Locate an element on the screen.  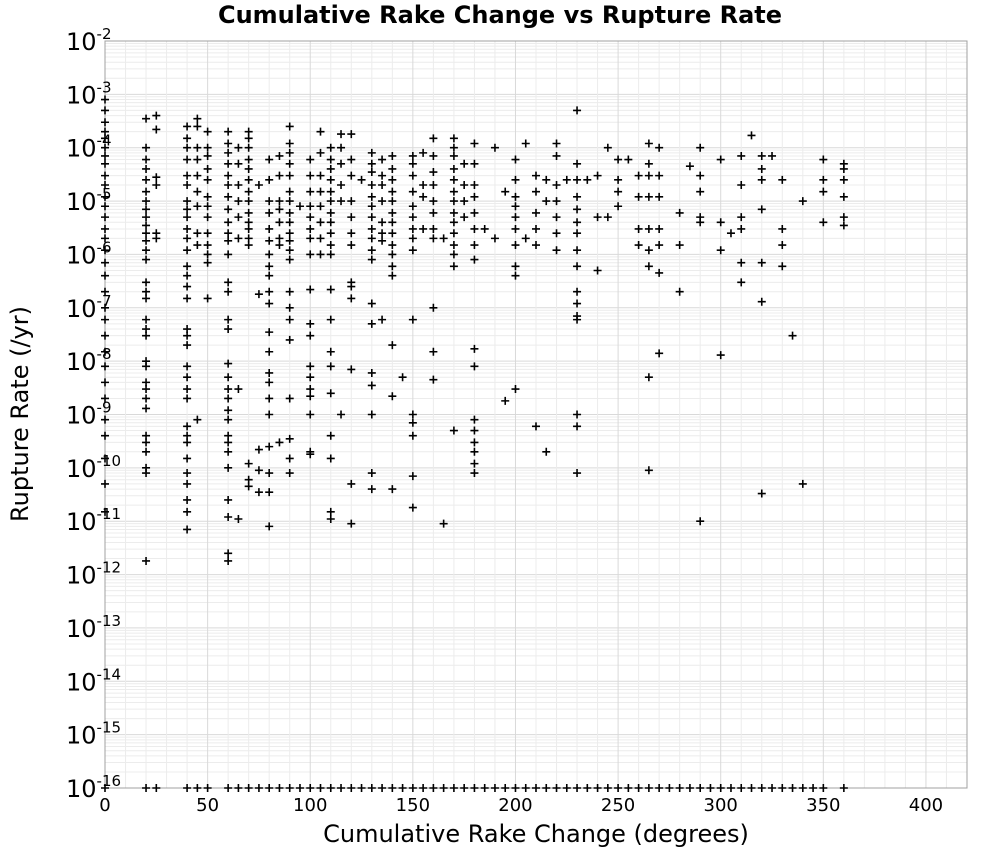
x-tick-label: 200 is located at coordinates (515, 805).